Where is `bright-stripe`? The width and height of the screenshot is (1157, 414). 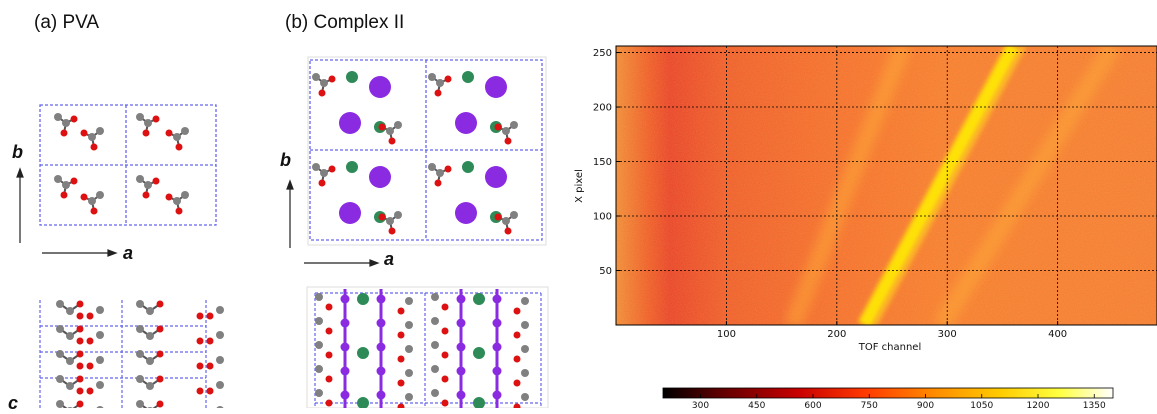 bright-stripe is located at coordinates (939, 185).